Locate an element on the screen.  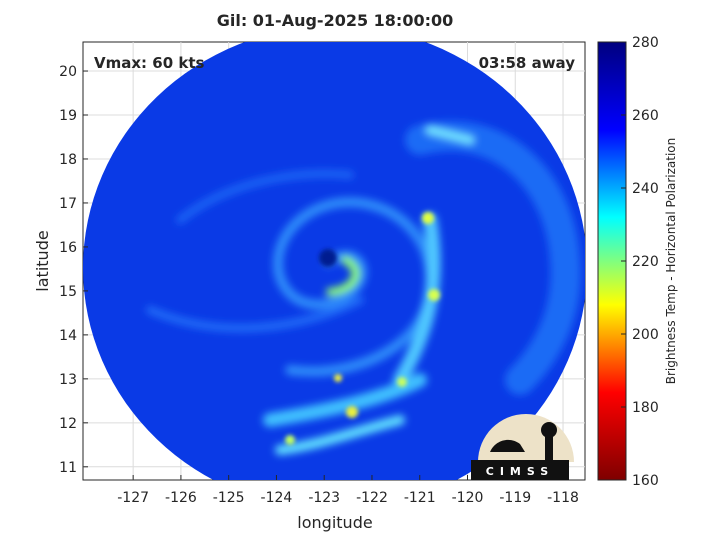
colorbar-tick-label: 240 is located at coordinates (645, 189).